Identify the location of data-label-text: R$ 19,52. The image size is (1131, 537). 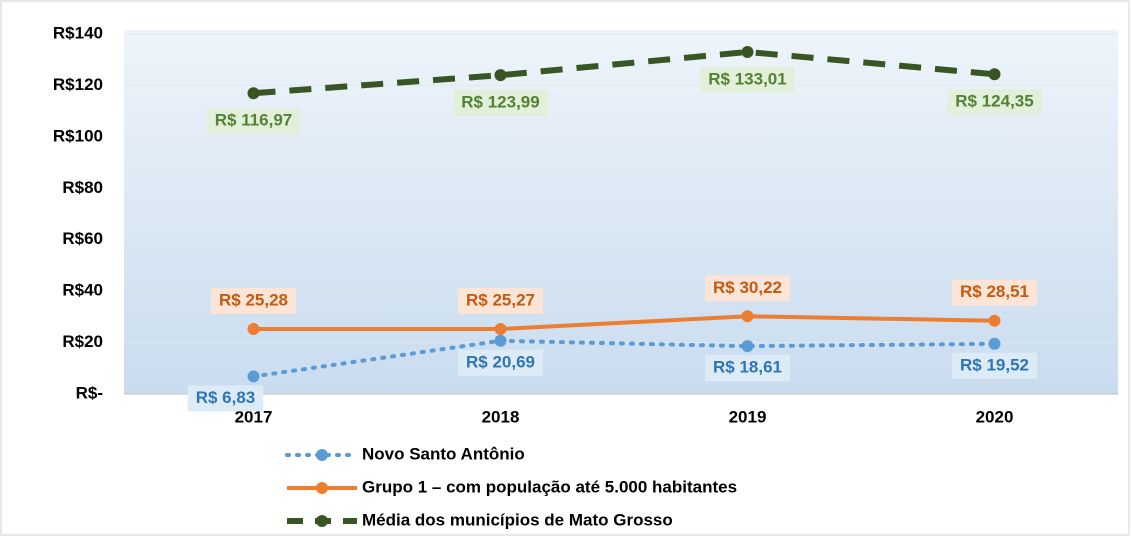
(994, 364).